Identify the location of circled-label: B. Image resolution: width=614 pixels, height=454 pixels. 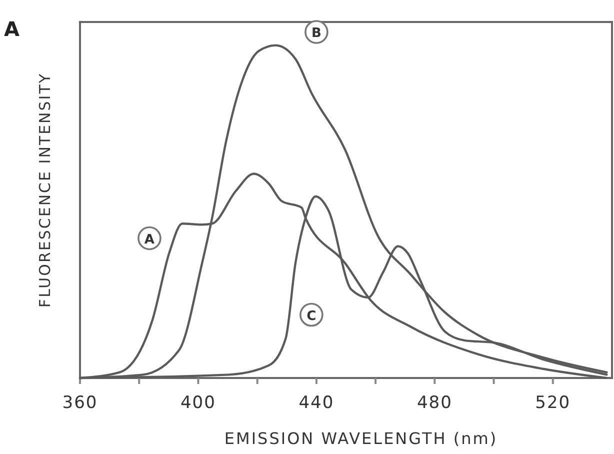
(316, 32).